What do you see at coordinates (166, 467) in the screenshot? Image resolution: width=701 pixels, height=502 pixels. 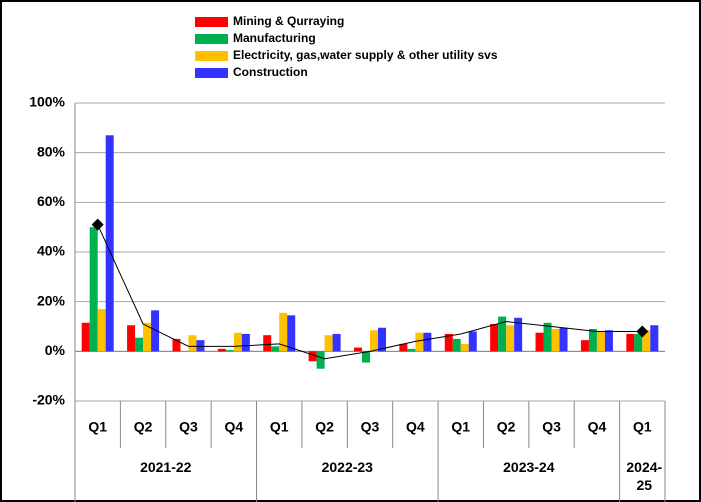 I see `group-label: 2021-22` at bounding box center [166, 467].